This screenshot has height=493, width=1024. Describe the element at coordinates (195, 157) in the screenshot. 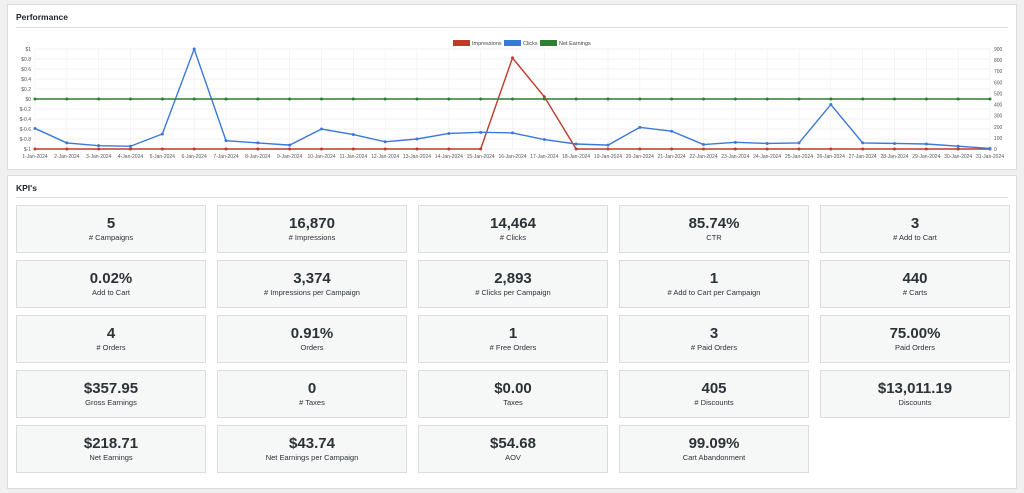

I see `x-axis-tick: 6-Jan-2024` at that location.